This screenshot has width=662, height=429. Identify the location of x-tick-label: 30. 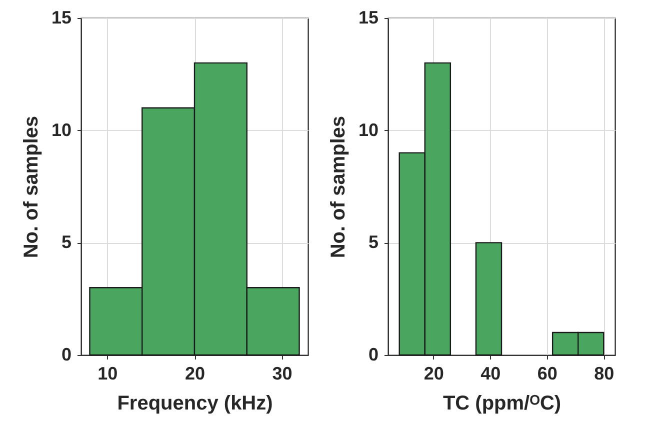
(282, 374).